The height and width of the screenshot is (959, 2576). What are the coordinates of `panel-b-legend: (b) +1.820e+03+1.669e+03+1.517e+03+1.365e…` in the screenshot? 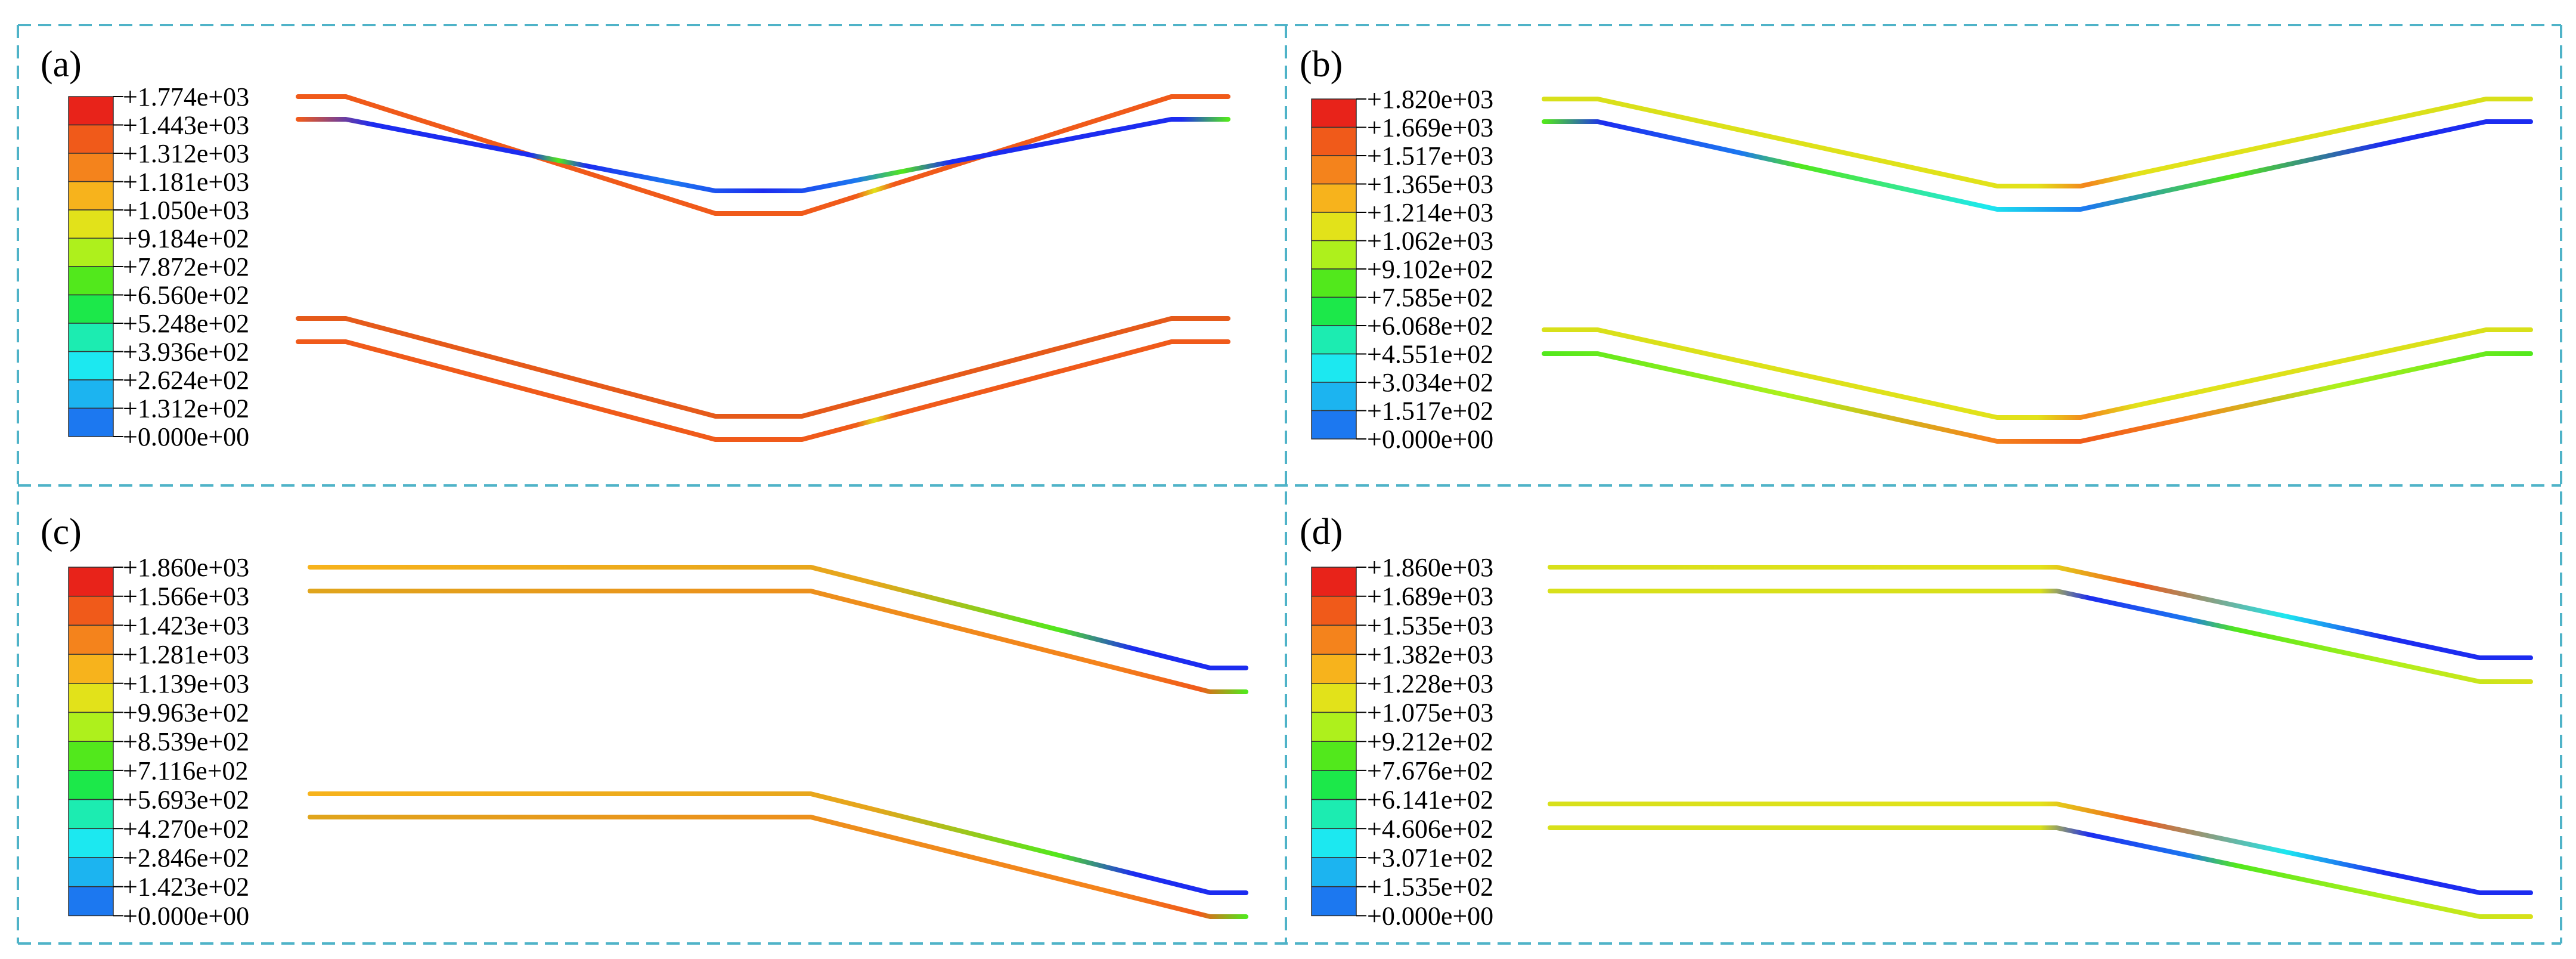 It's located at (1396, 249).